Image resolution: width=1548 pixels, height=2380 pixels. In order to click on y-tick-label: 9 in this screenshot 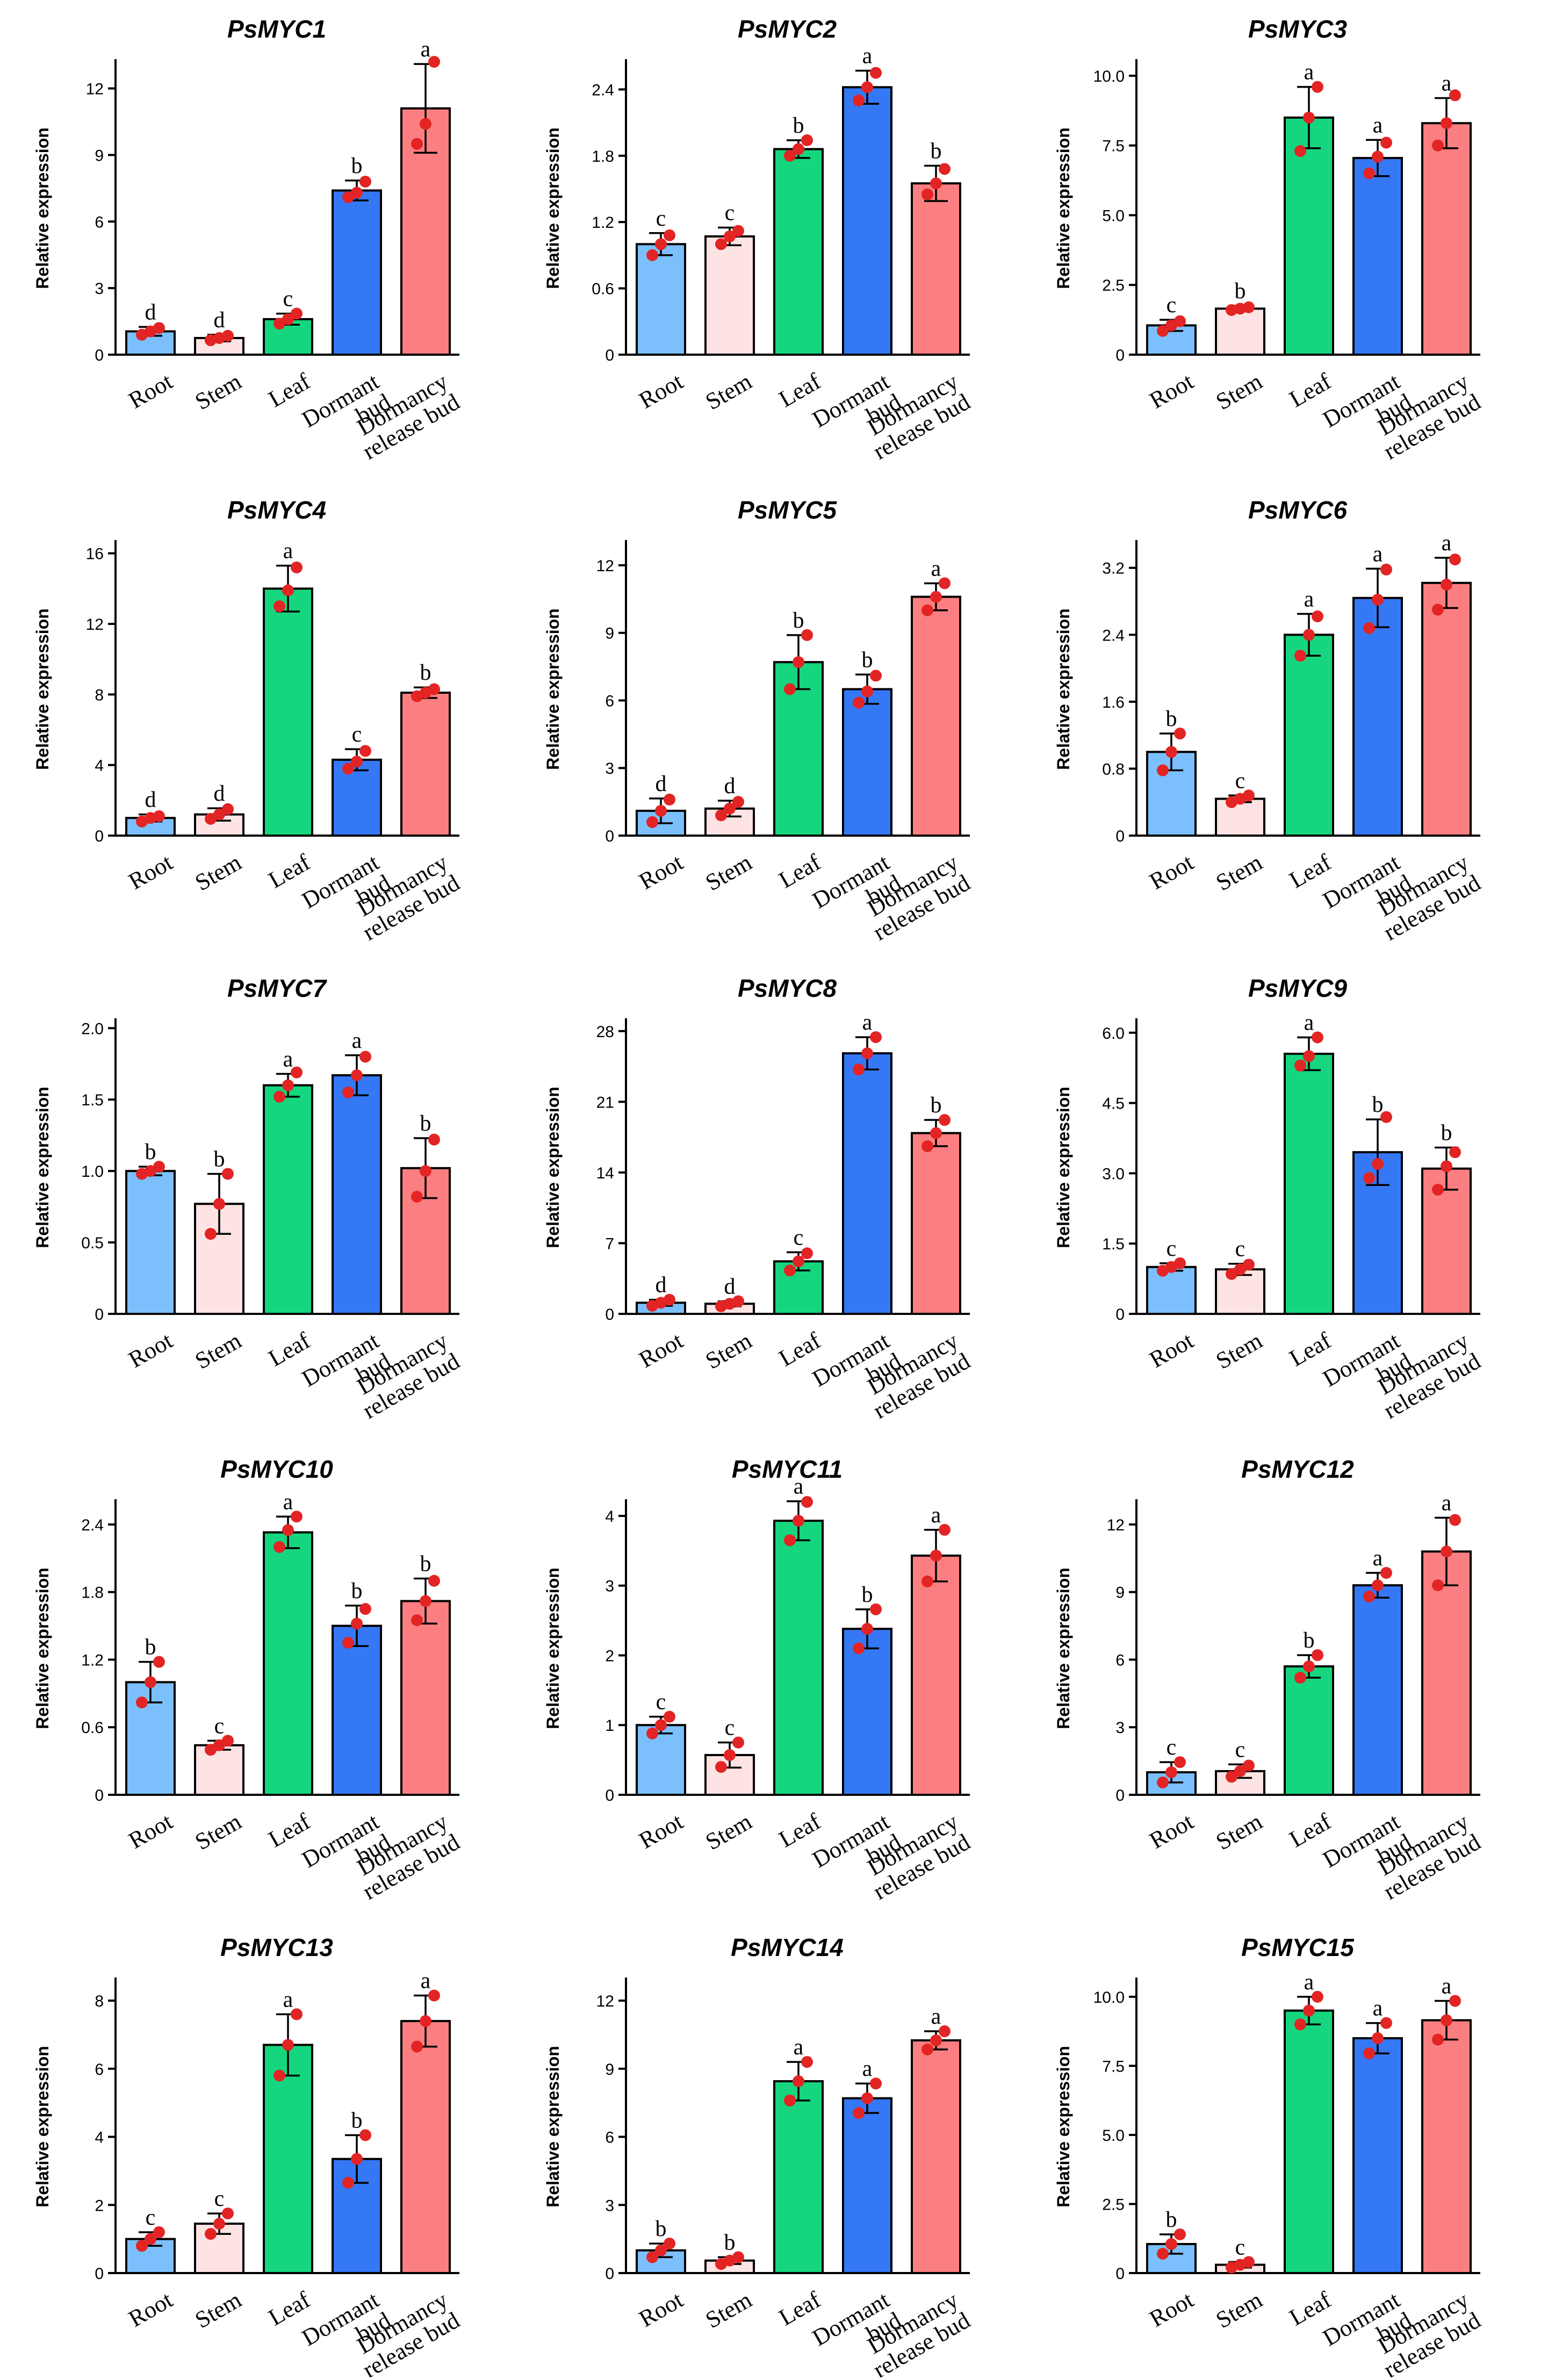, I will do `click(609, 2070)`.